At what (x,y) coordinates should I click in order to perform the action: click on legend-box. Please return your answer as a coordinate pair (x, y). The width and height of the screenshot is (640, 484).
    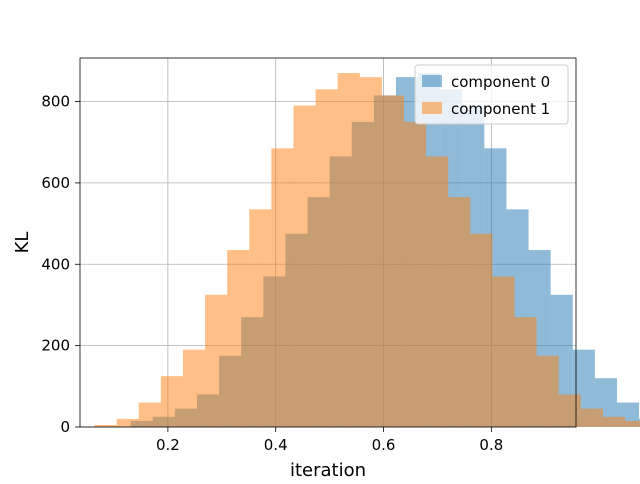
    Looking at the image, I should click on (491, 94).